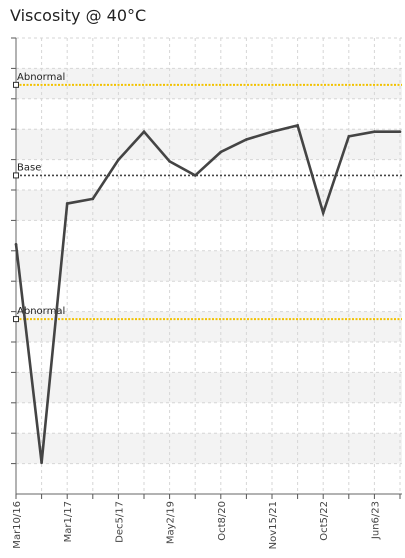 This screenshot has width=405, height=558. What do you see at coordinates (78, 15) in the screenshot?
I see `chart-title: Viscosity @ 40°C` at bounding box center [78, 15].